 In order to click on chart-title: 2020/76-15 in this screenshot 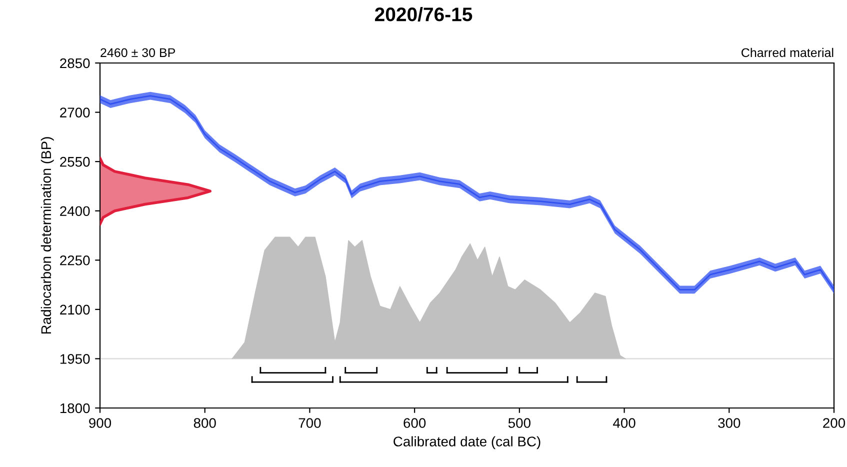, I will do `click(423, 14)`.